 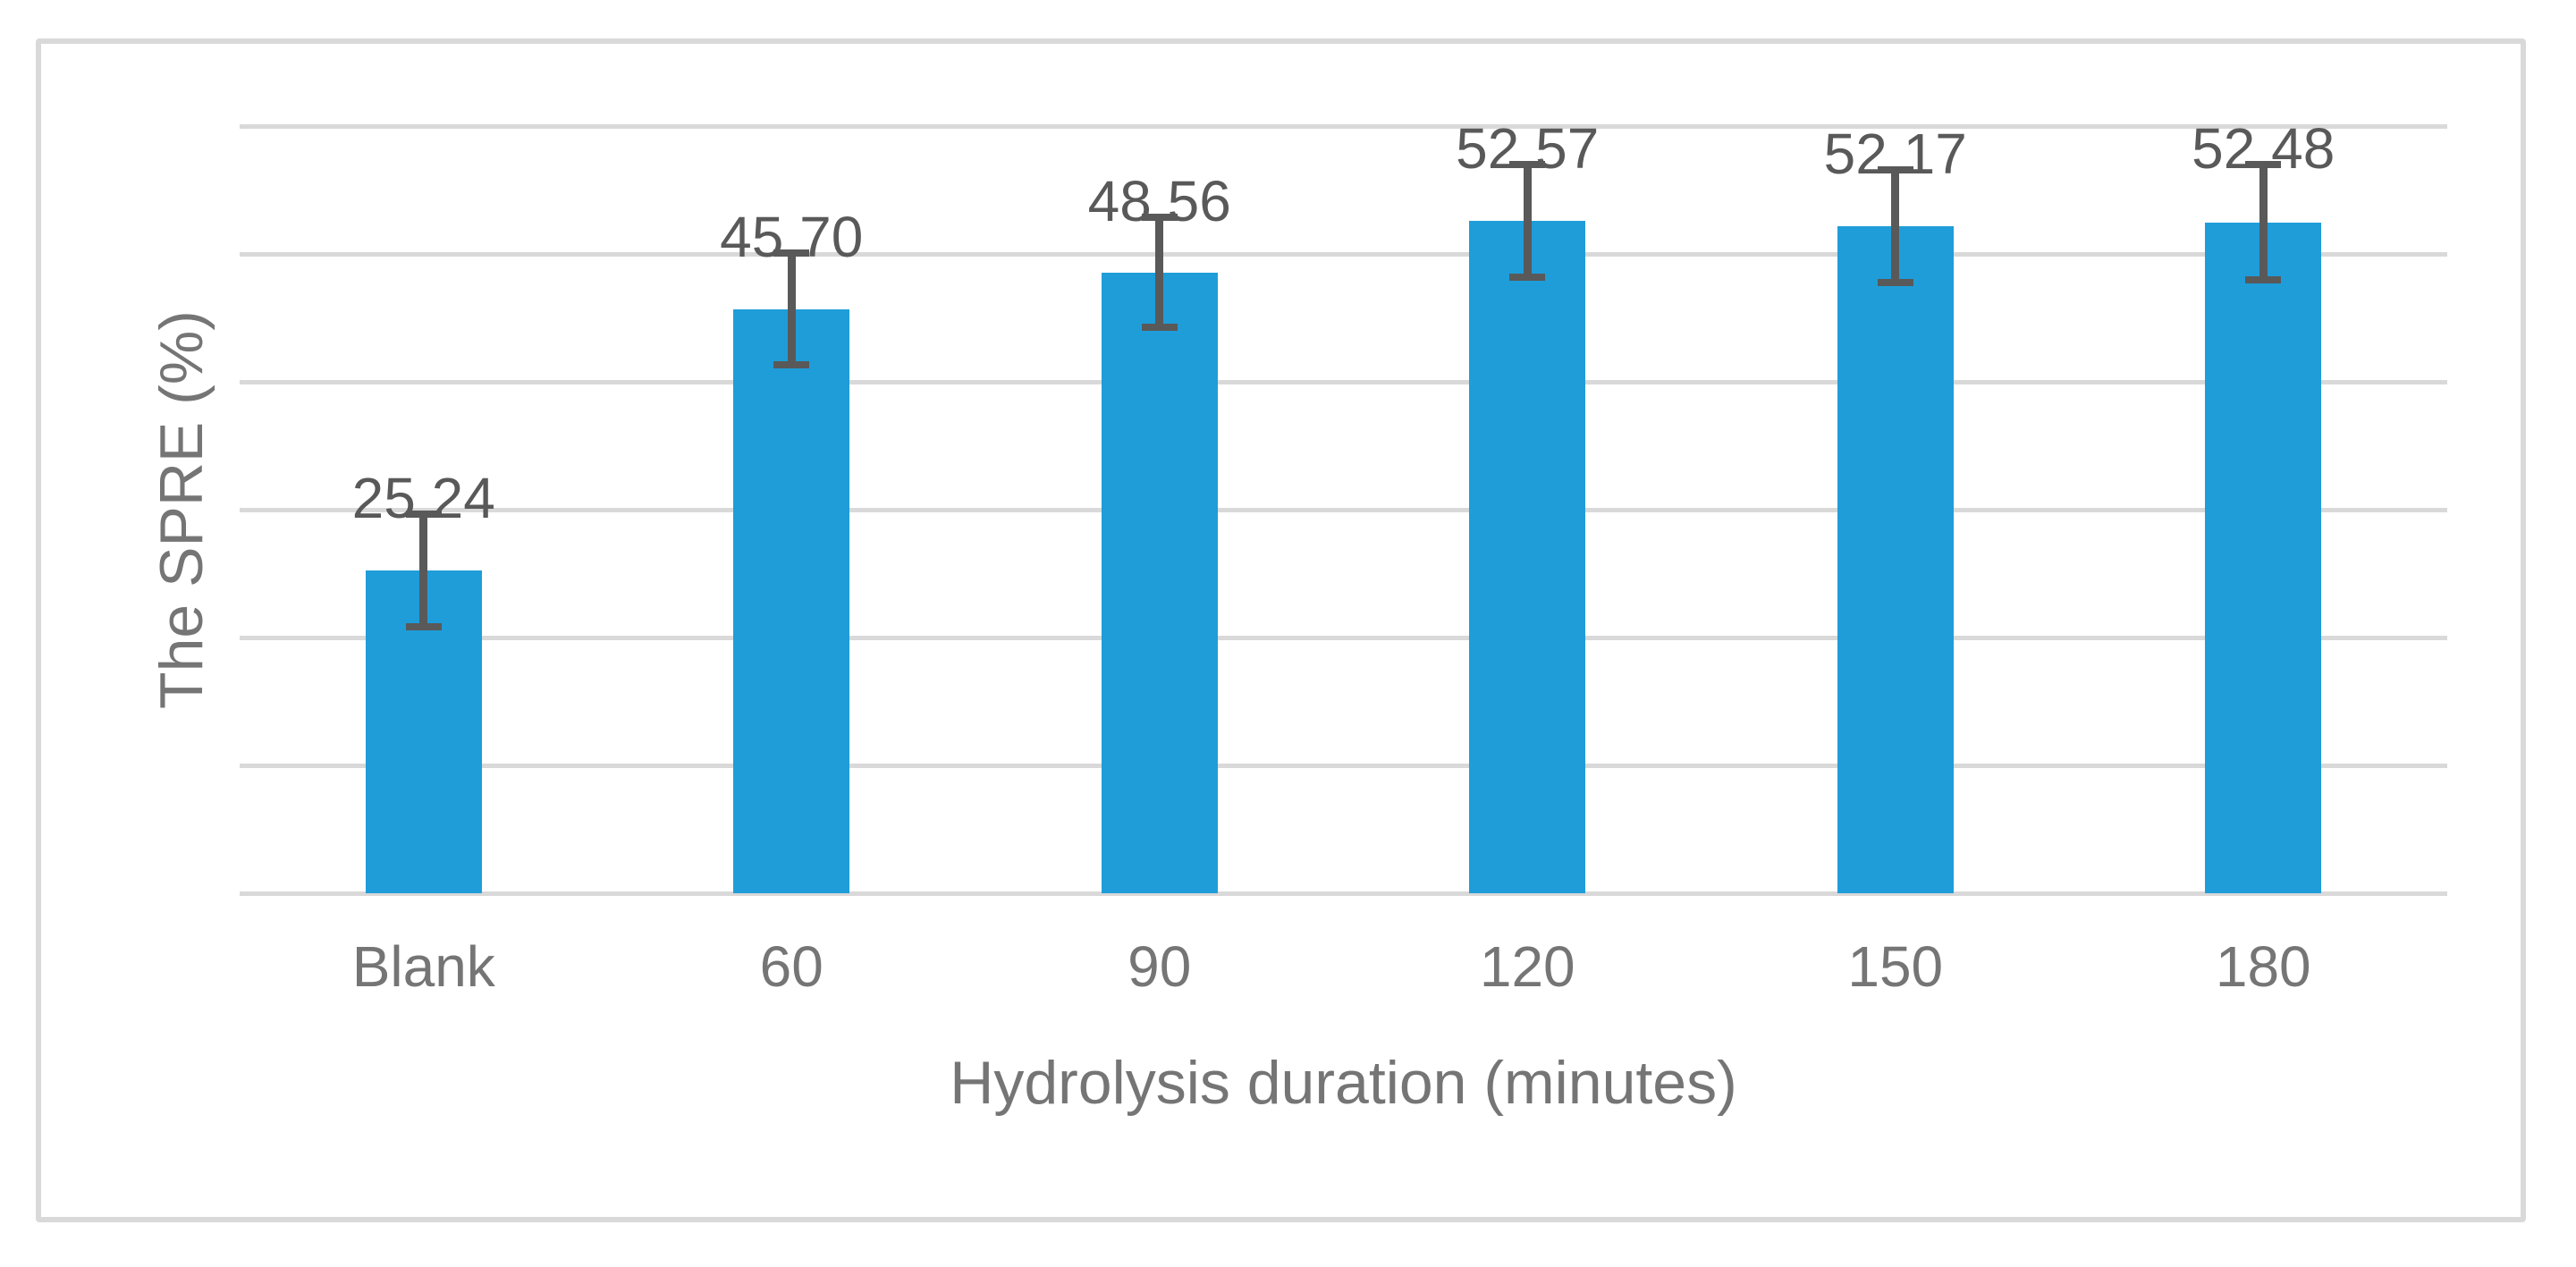 I want to click on x-tick-label: 180, so click(x=2263, y=966).